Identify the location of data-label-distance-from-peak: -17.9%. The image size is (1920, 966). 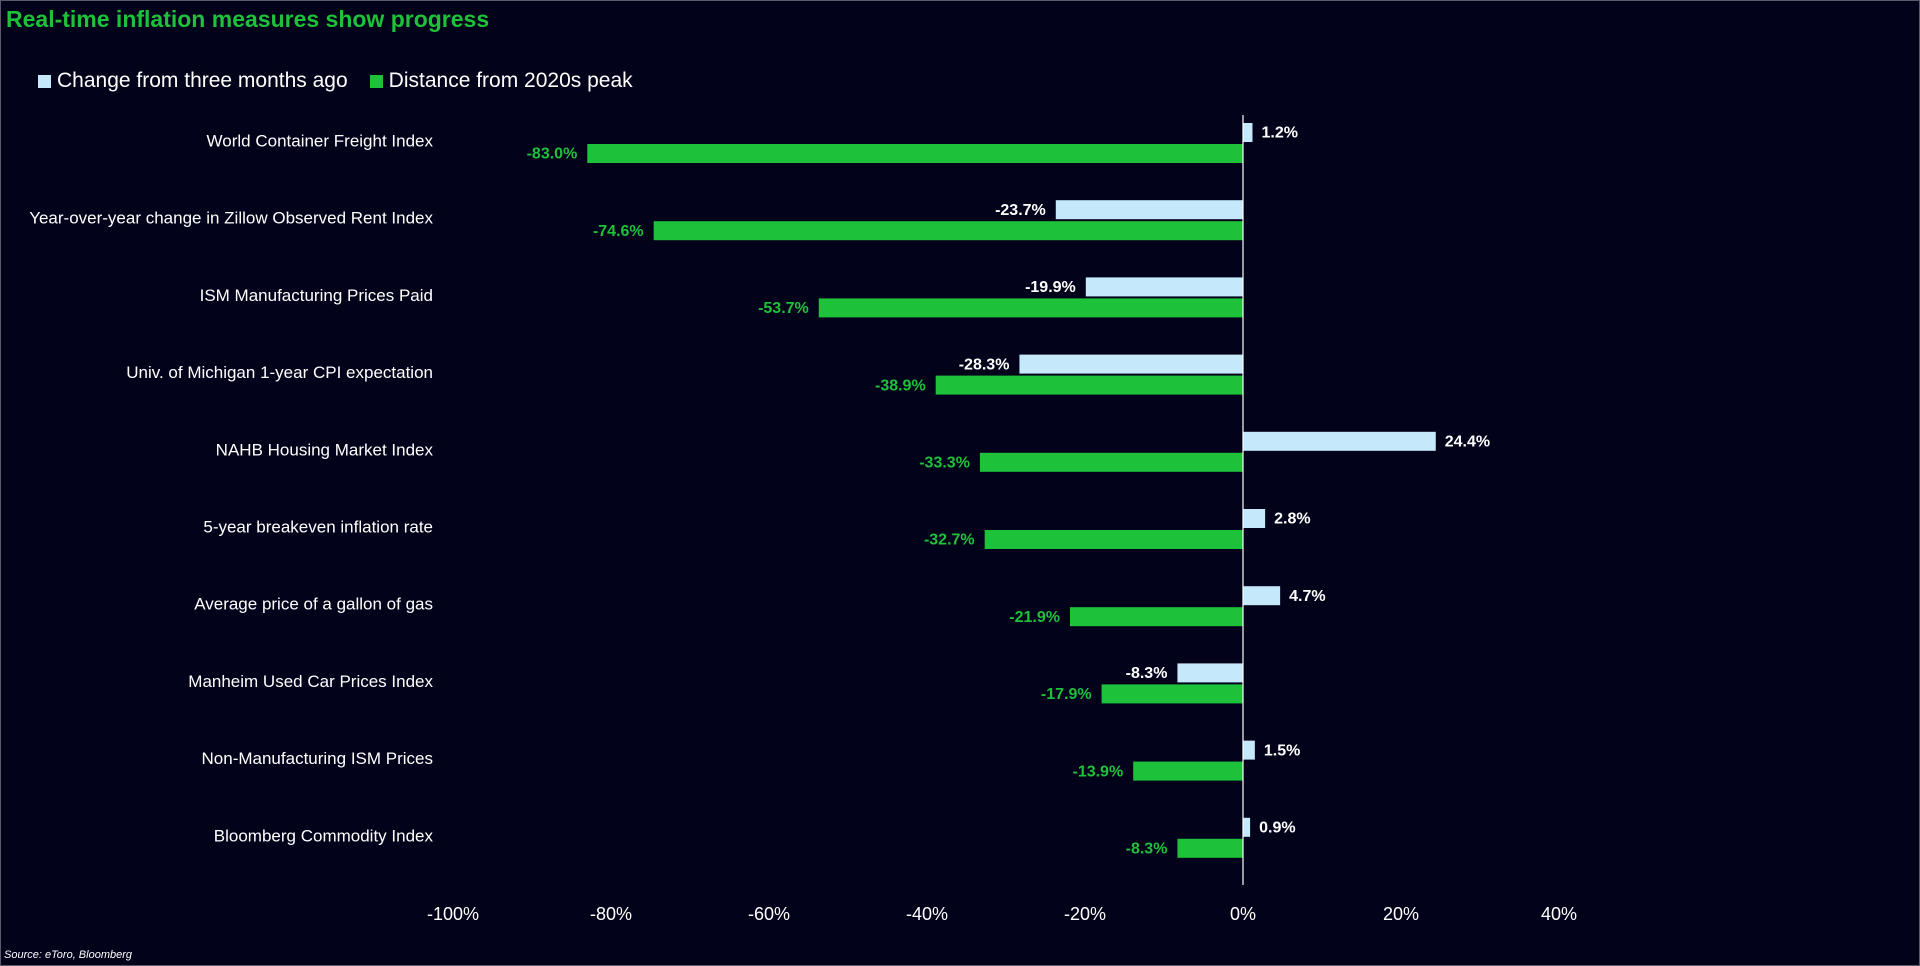
(1066, 694).